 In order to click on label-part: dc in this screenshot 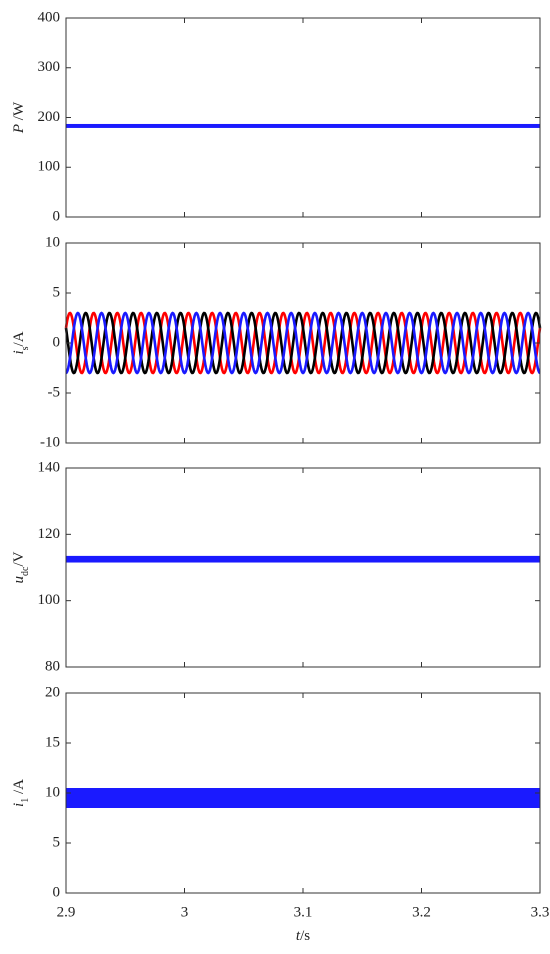, I will do `click(25, 571)`.